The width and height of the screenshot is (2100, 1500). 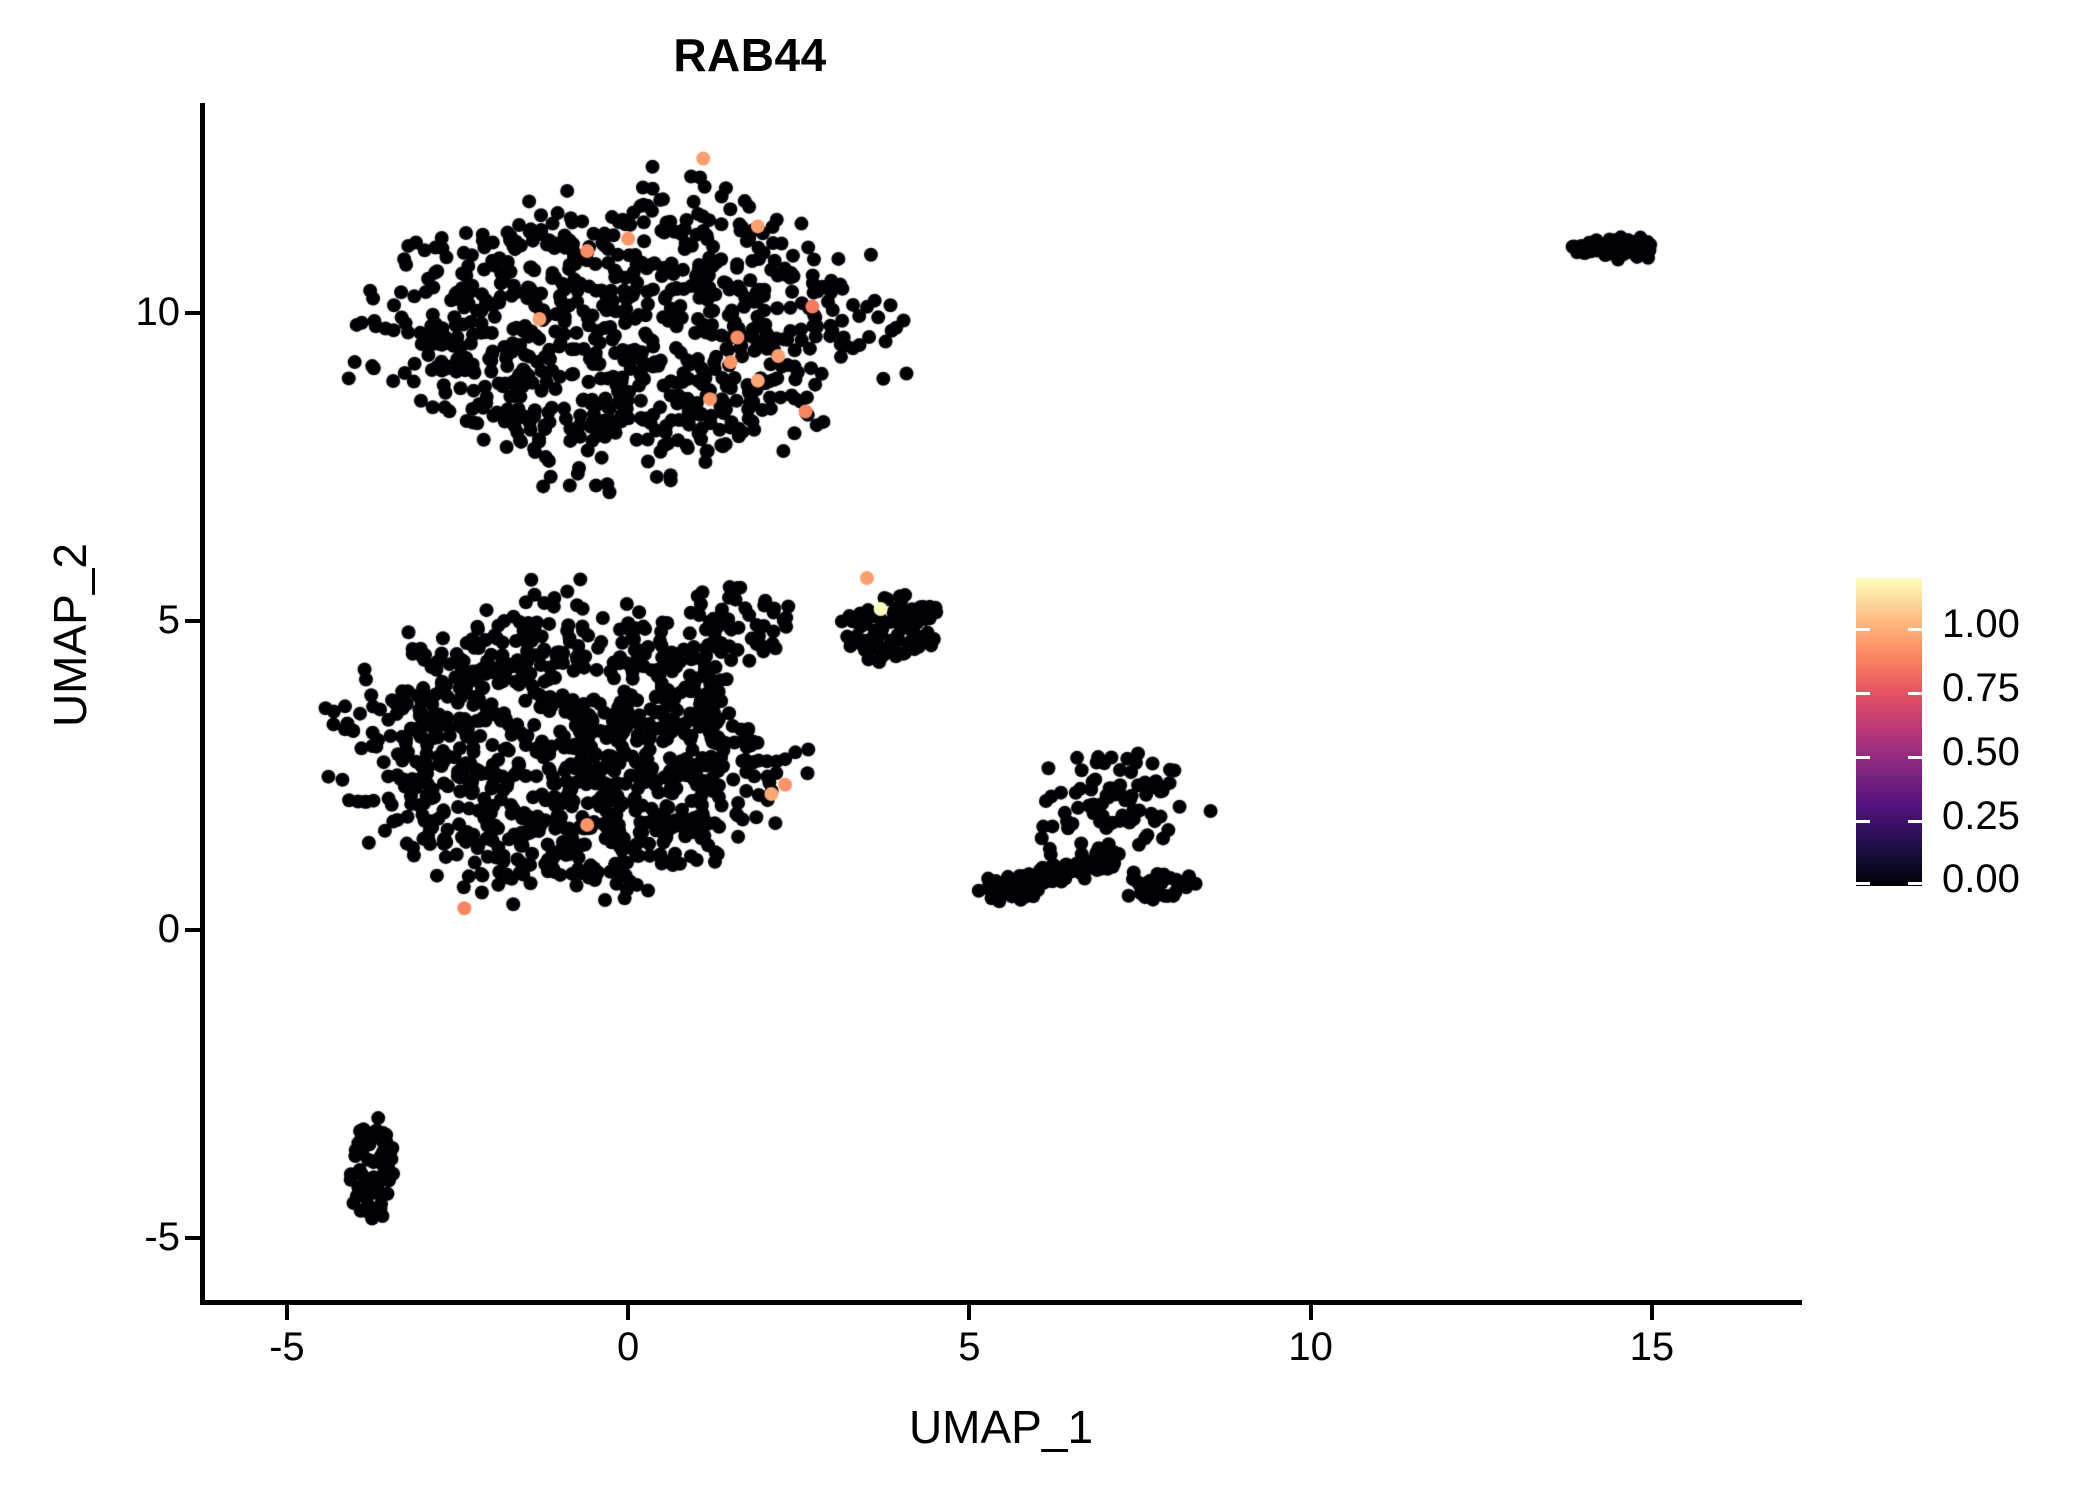 I want to click on y-tick-label-1: 0, so click(x=168, y=928).